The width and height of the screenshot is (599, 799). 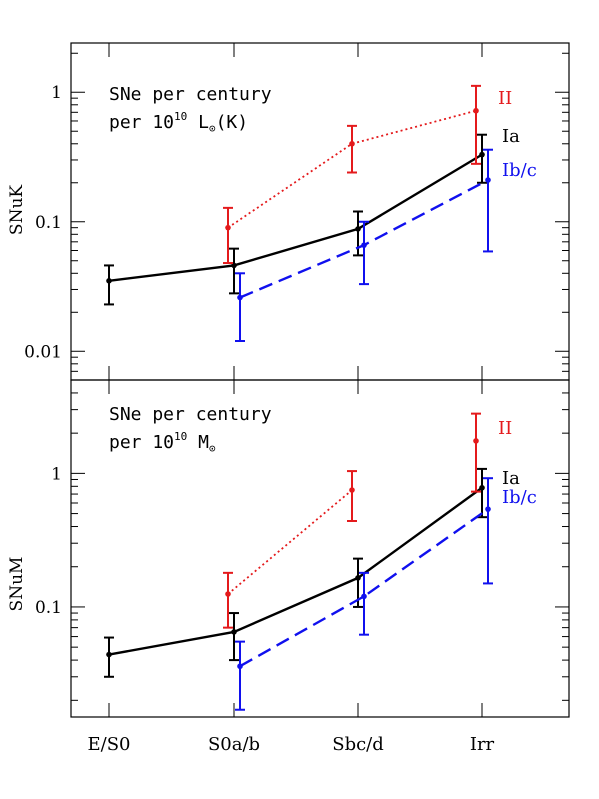 I want to click on top-series-ii-label: II, so click(x=505, y=98).